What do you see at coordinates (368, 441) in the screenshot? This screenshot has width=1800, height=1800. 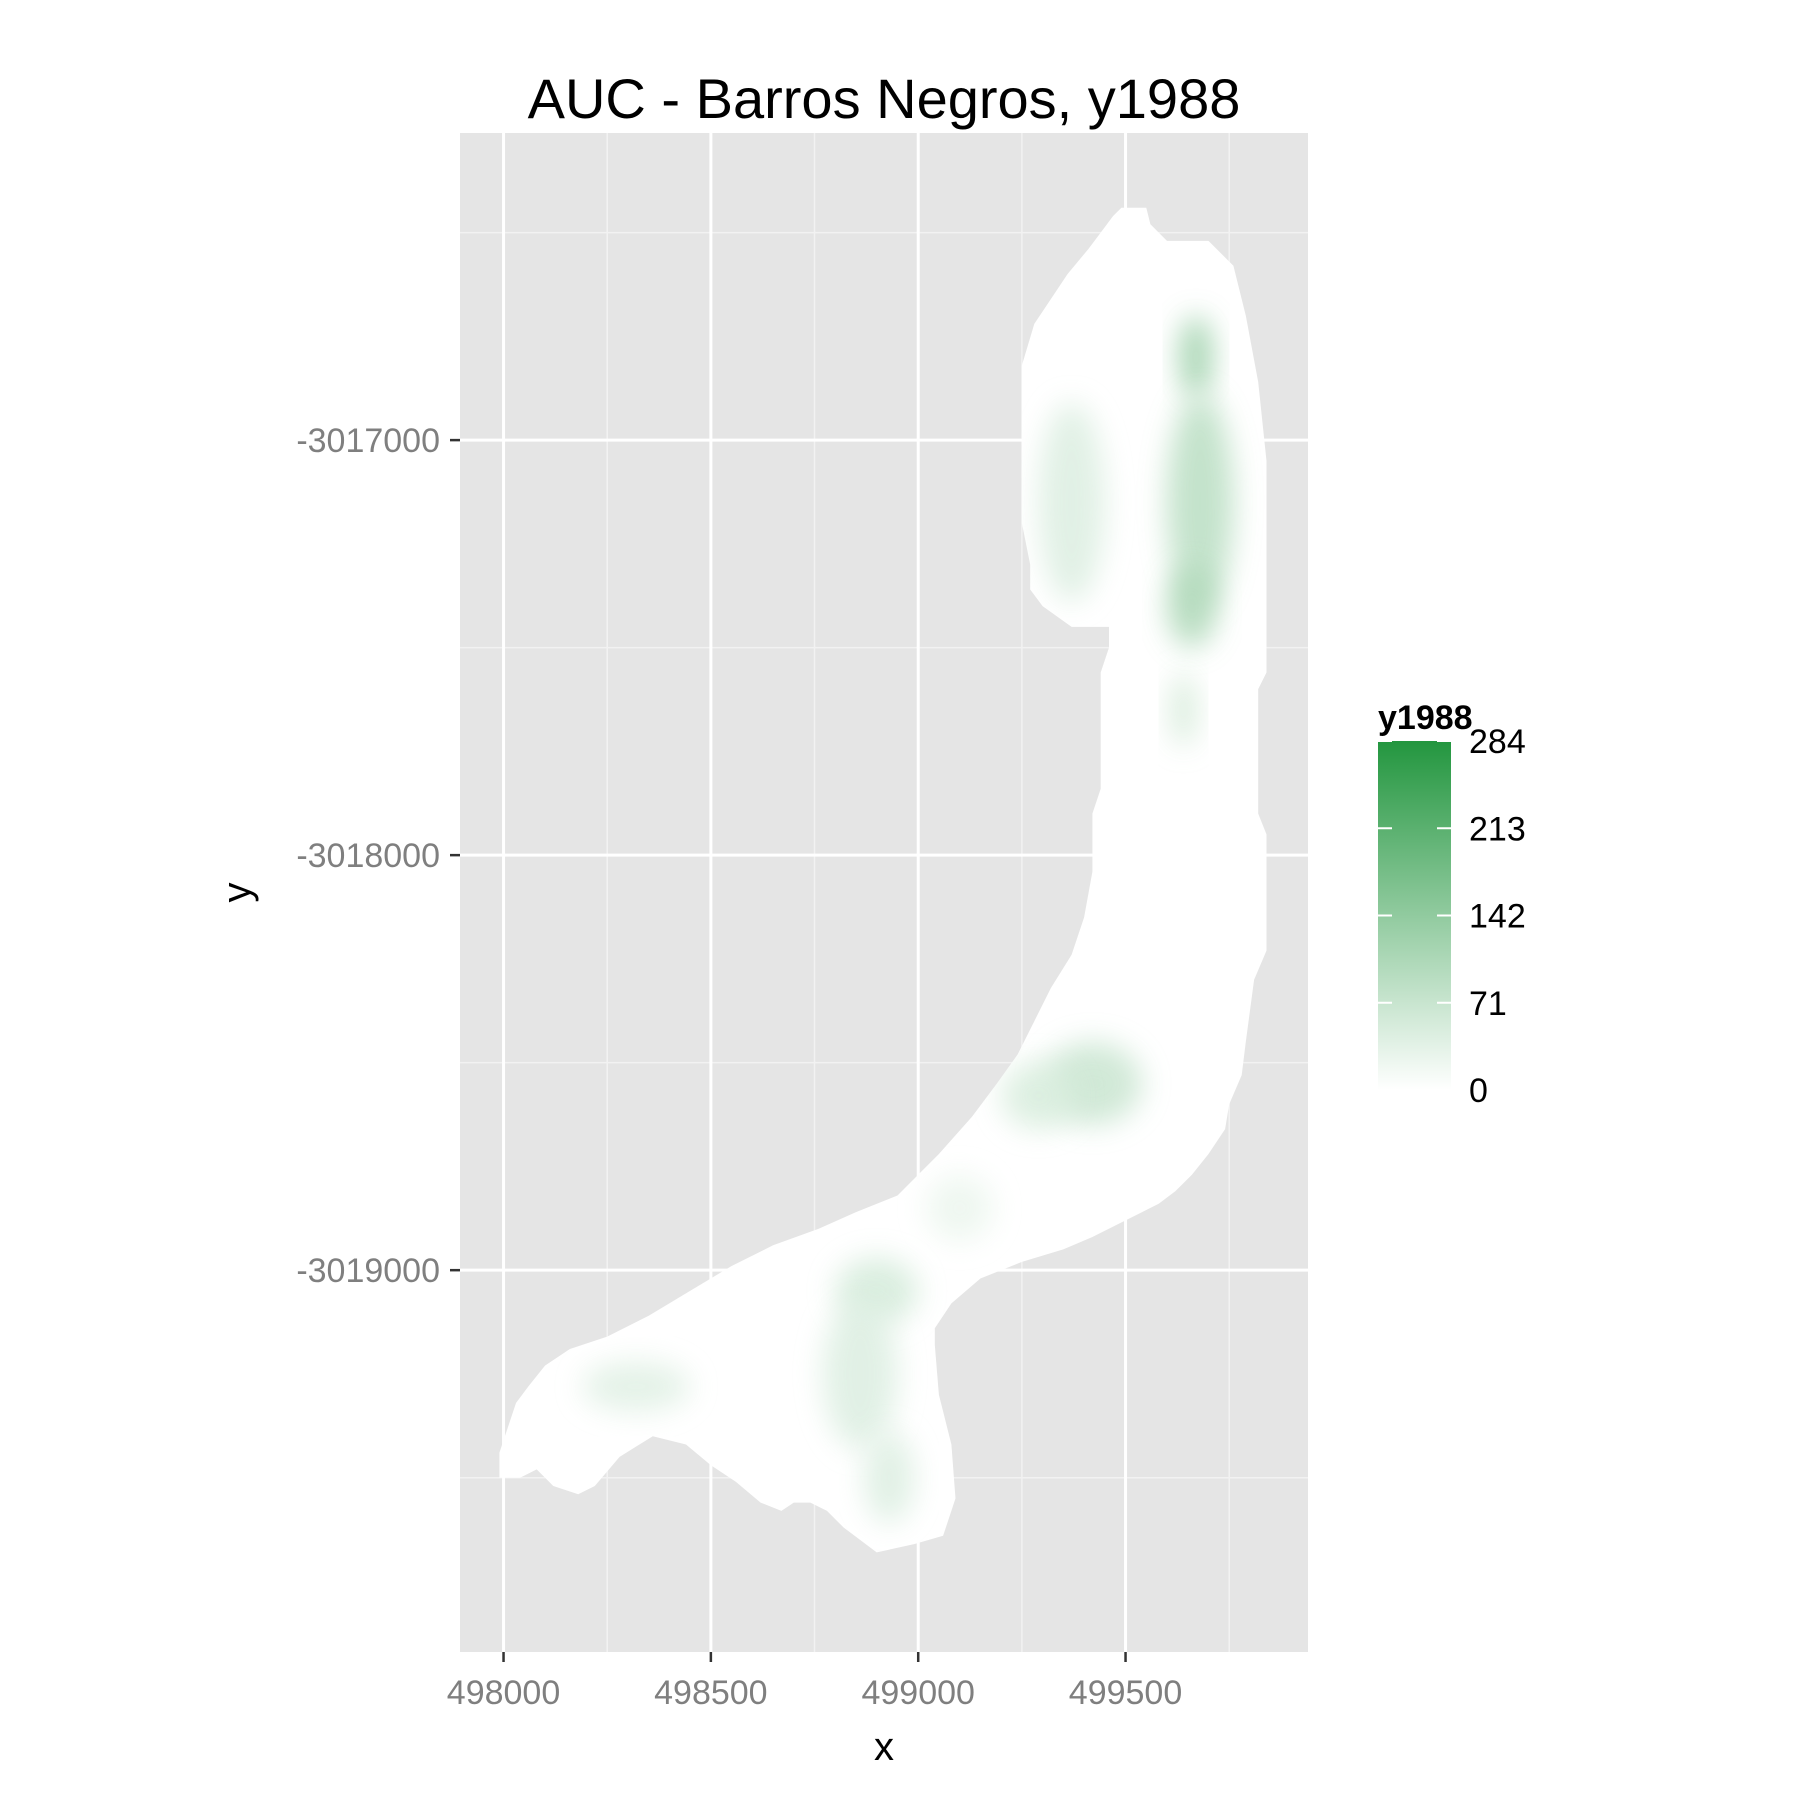 I see `y-tick-label: -3017000` at bounding box center [368, 441].